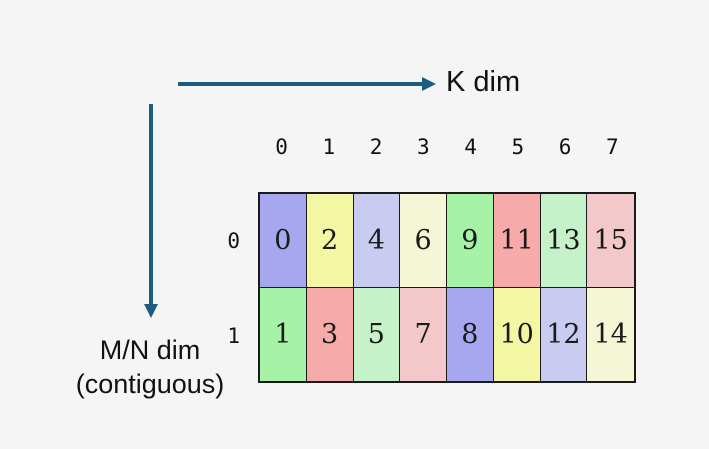  What do you see at coordinates (329, 147) in the screenshot?
I see `column-header: 1` at bounding box center [329, 147].